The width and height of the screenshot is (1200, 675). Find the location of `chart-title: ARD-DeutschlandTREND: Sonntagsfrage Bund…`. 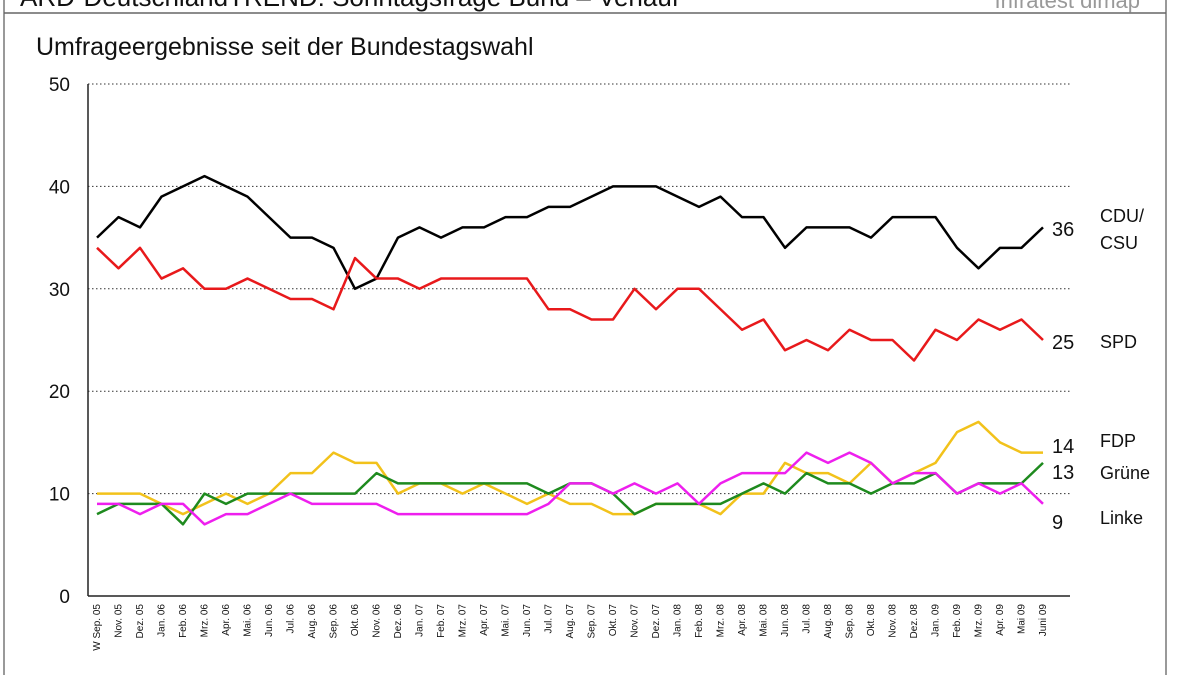

chart-title: ARD-DeutschlandTREND: Sonntagsfrage Bund… is located at coordinates (350, 6).